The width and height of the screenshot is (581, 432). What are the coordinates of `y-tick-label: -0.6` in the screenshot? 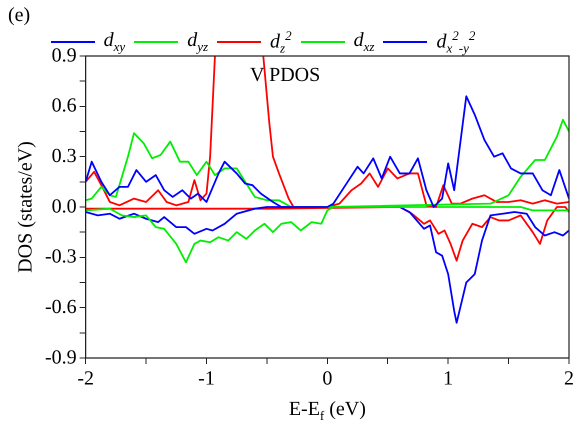 It's located at (60, 307).